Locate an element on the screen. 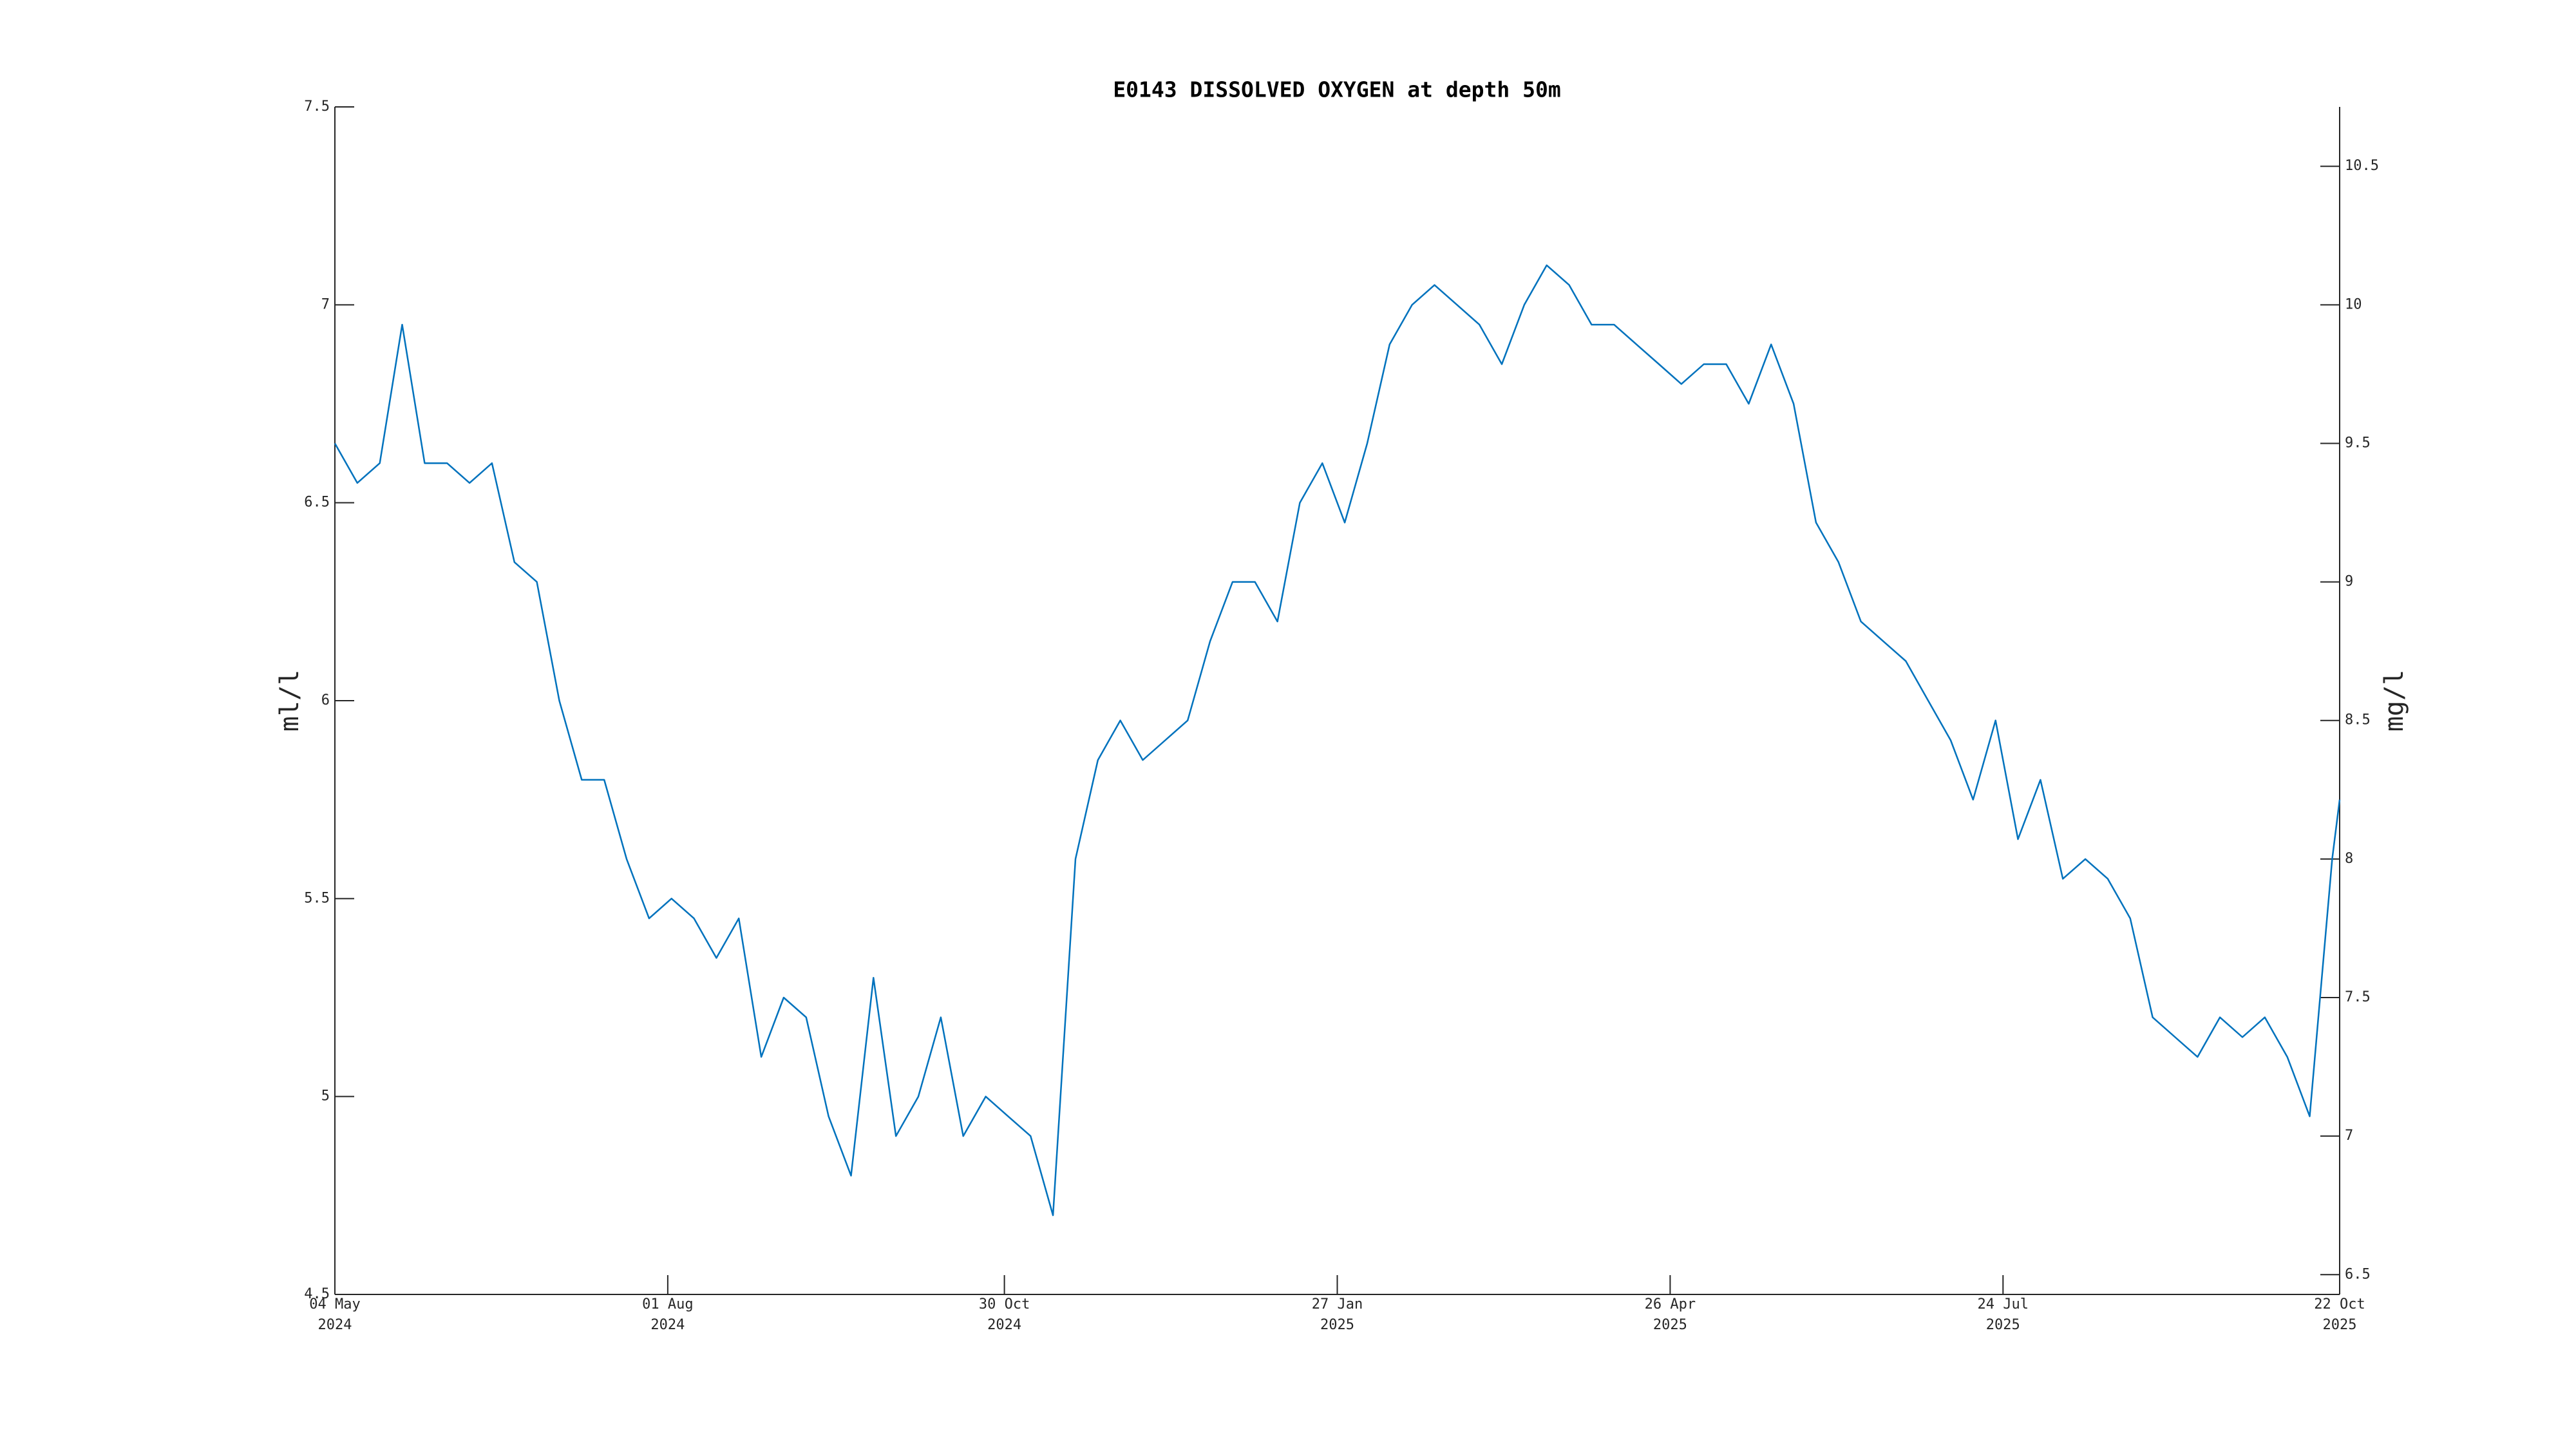 Image resolution: width=2576 pixels, height=1449 pixels. x-tick-label: 01 Aug is located at coordinates (667, 1304).